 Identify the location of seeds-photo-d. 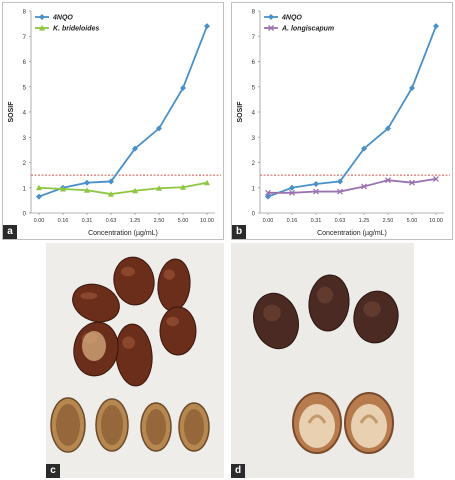
(326, 364).